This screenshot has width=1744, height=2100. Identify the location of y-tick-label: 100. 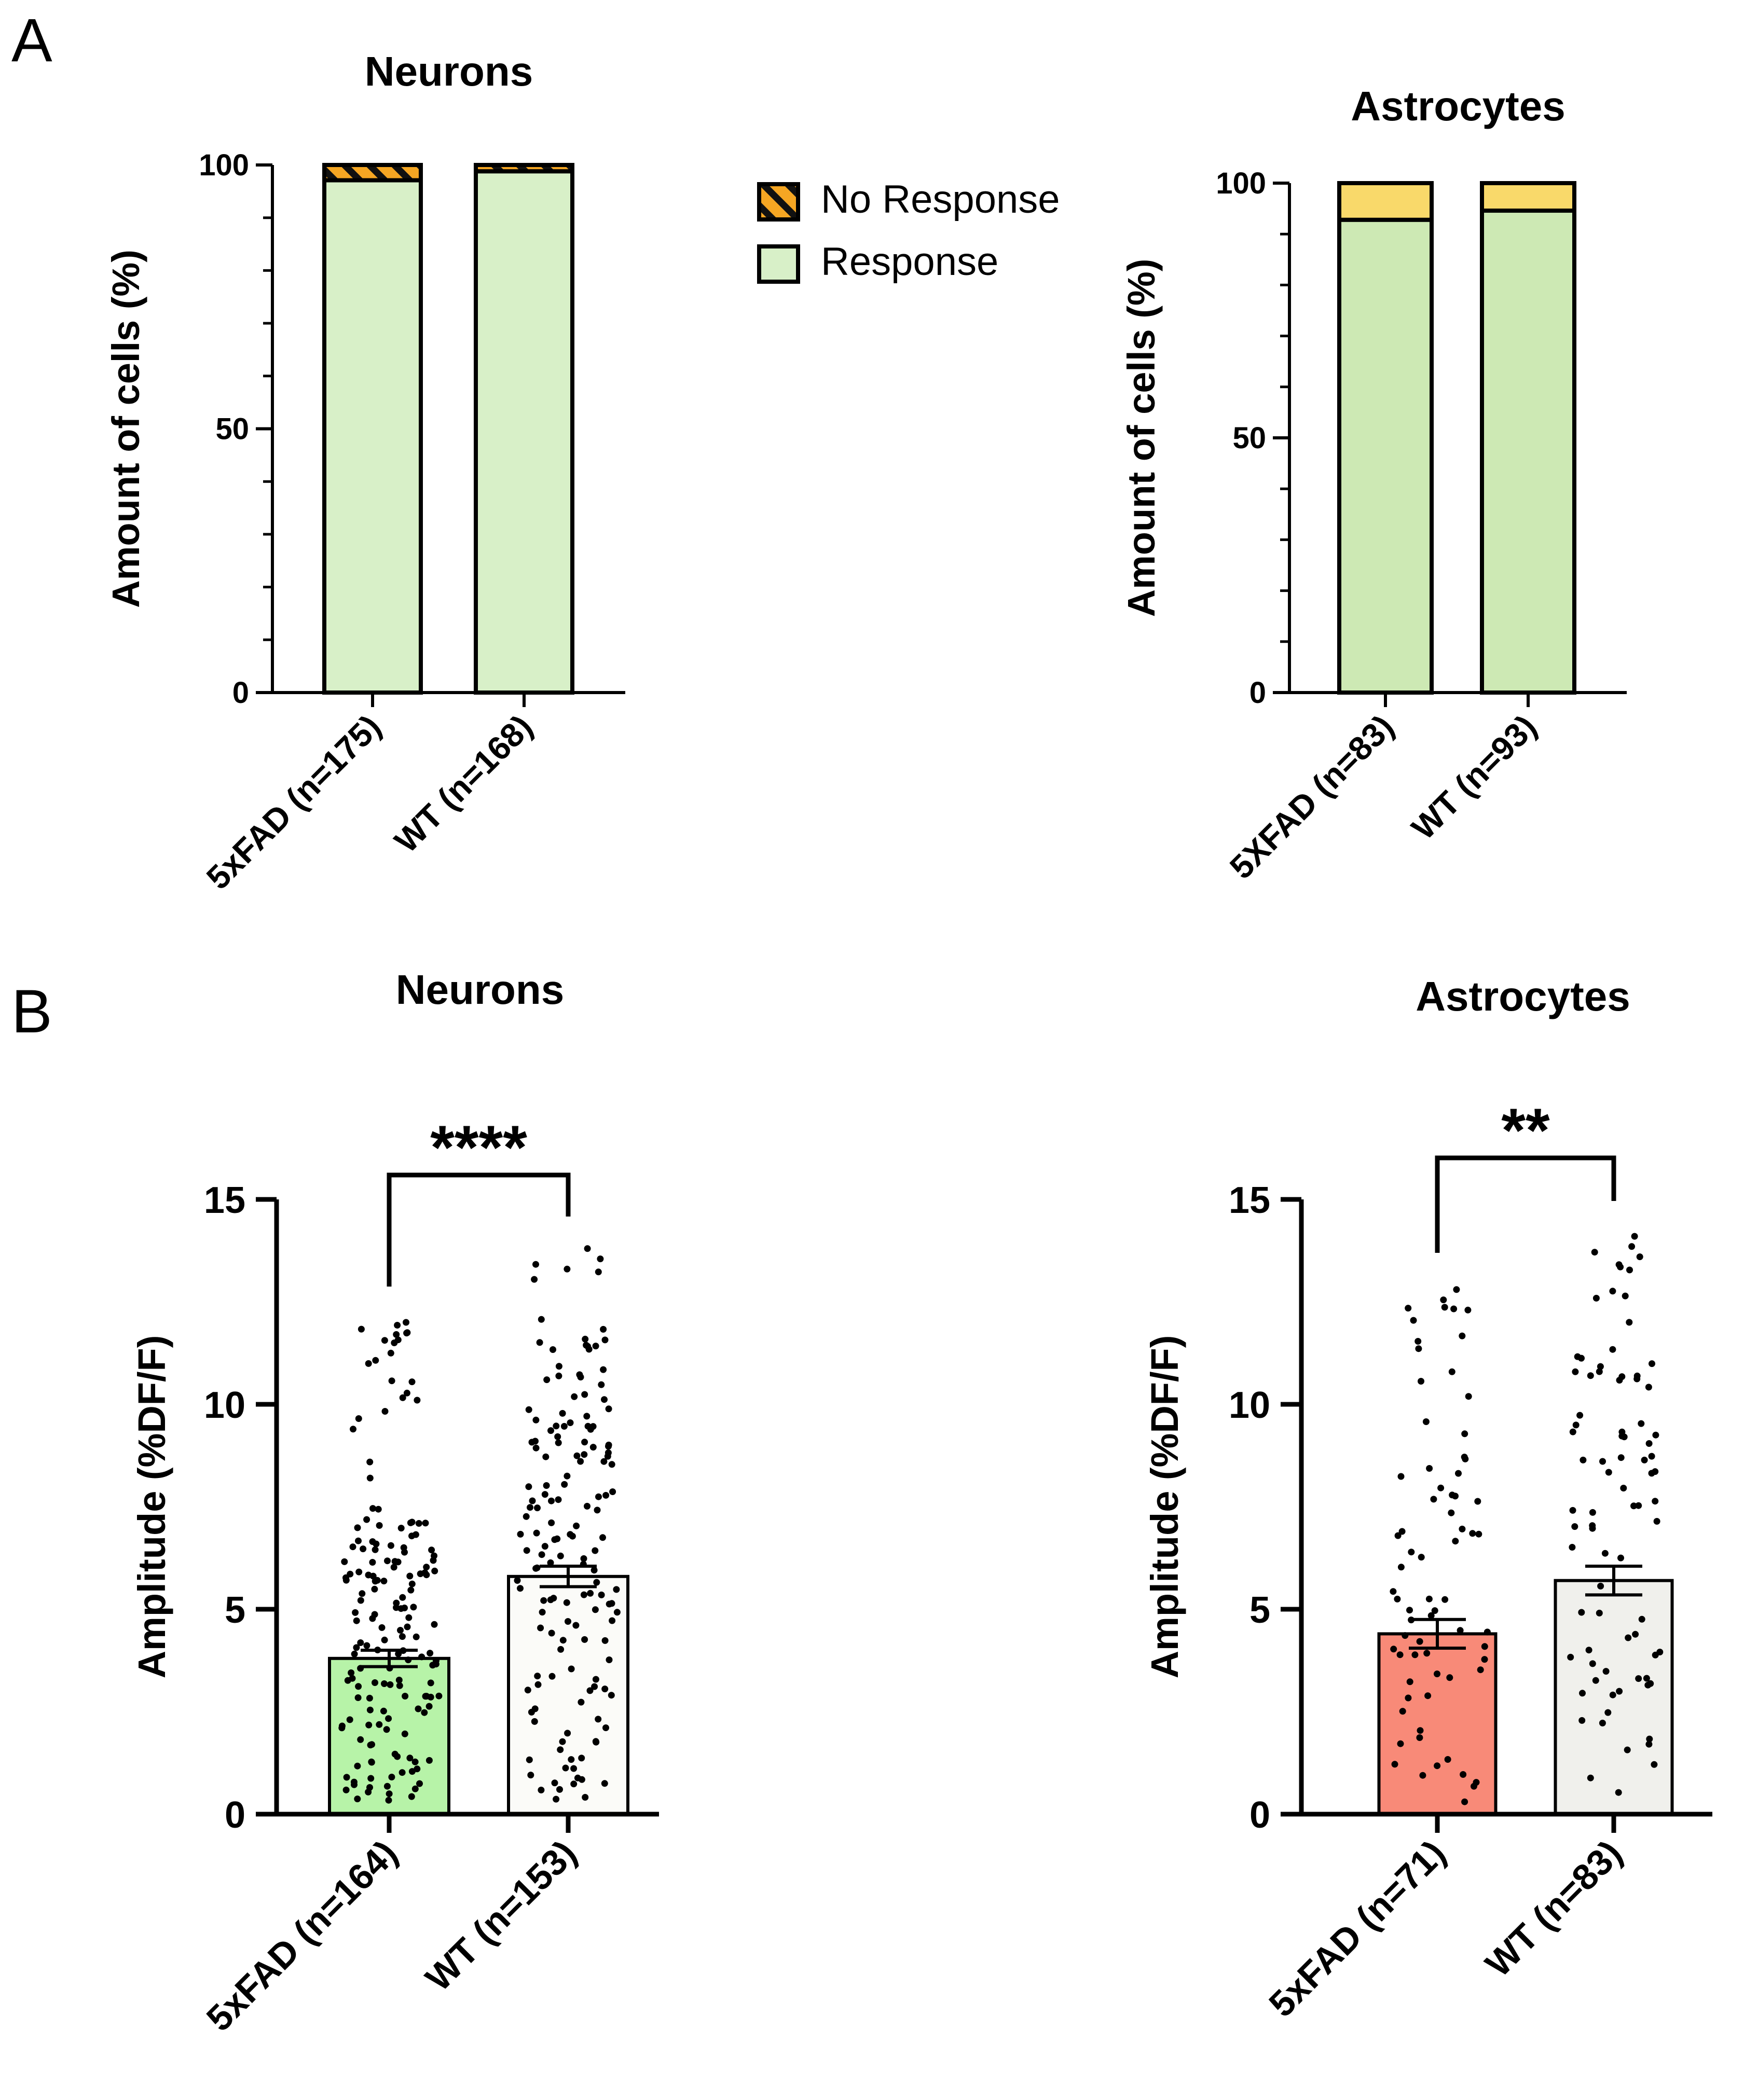
(224, 165).